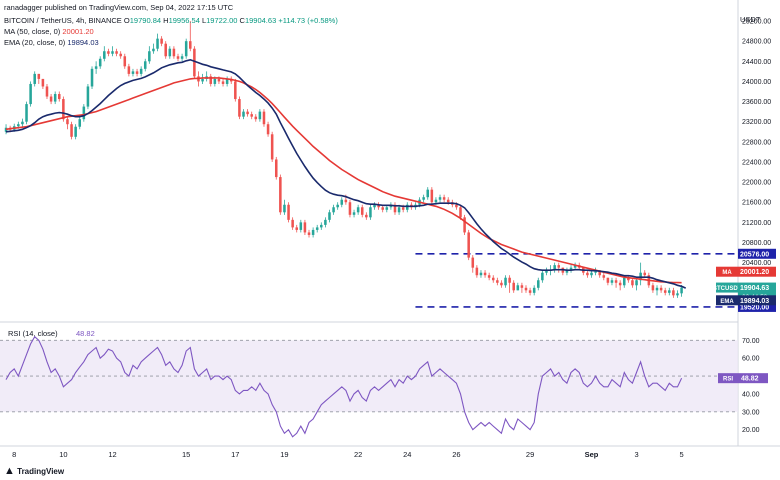  I want to click on price-label-name: MA, so click(727, 273).